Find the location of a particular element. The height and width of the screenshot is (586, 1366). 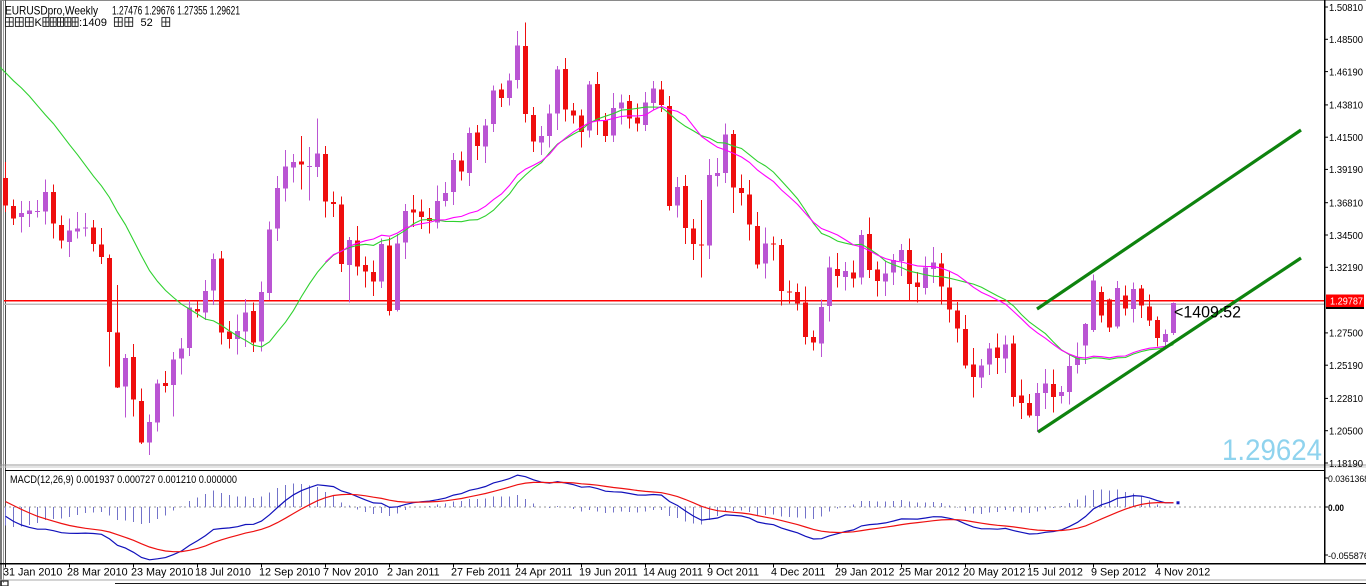

svg-text: 1.34500 is located at coordinates (1346, 236).